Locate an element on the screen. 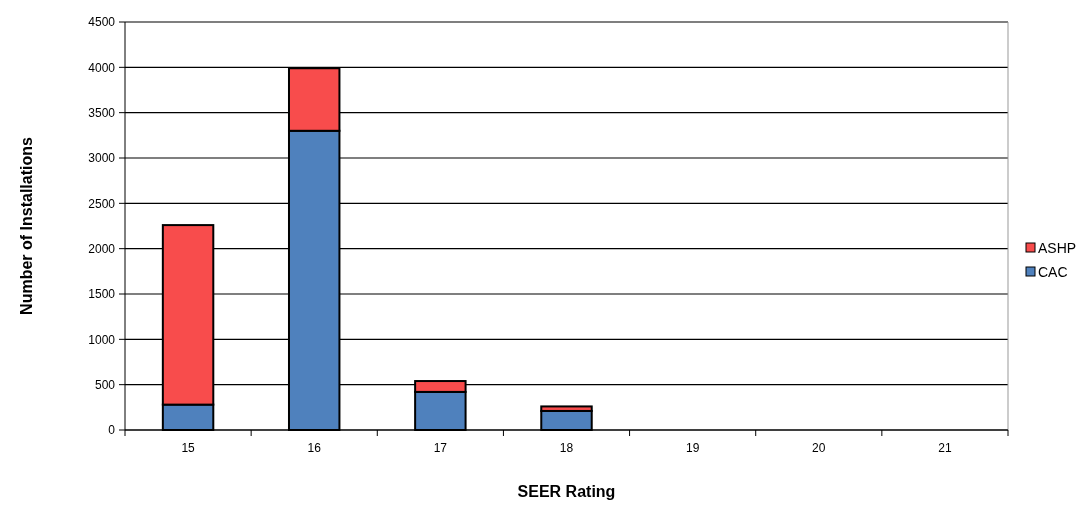 The image size is (1086, 505). y-tick-label: 1000 is located at coordinates (102, 339).